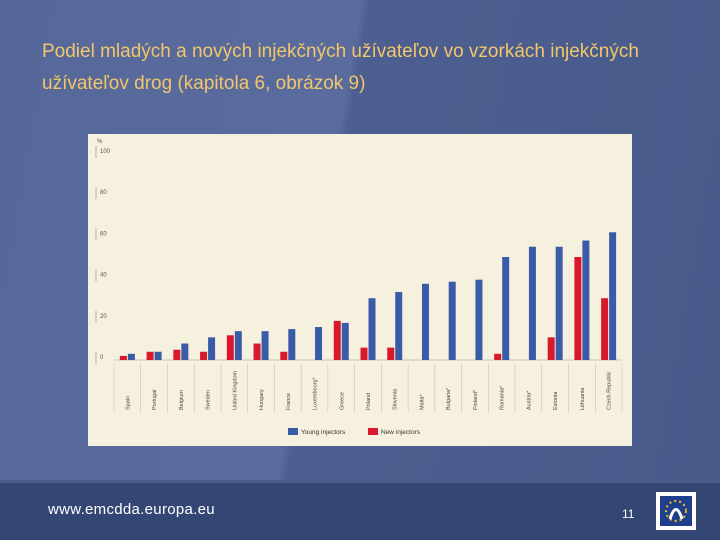 This screenshot has height=540, width=720. Describe the element at coordinates (676, 511) in the screenshot. I see `emcdda-logo` at that location.